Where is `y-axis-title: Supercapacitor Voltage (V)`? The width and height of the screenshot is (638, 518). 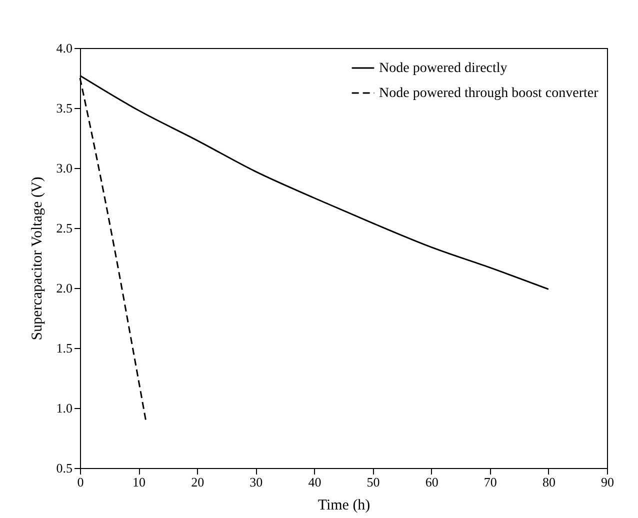 y-axis-title: Supercapacitor Voltage (V) is located at coordinates (37, 258).